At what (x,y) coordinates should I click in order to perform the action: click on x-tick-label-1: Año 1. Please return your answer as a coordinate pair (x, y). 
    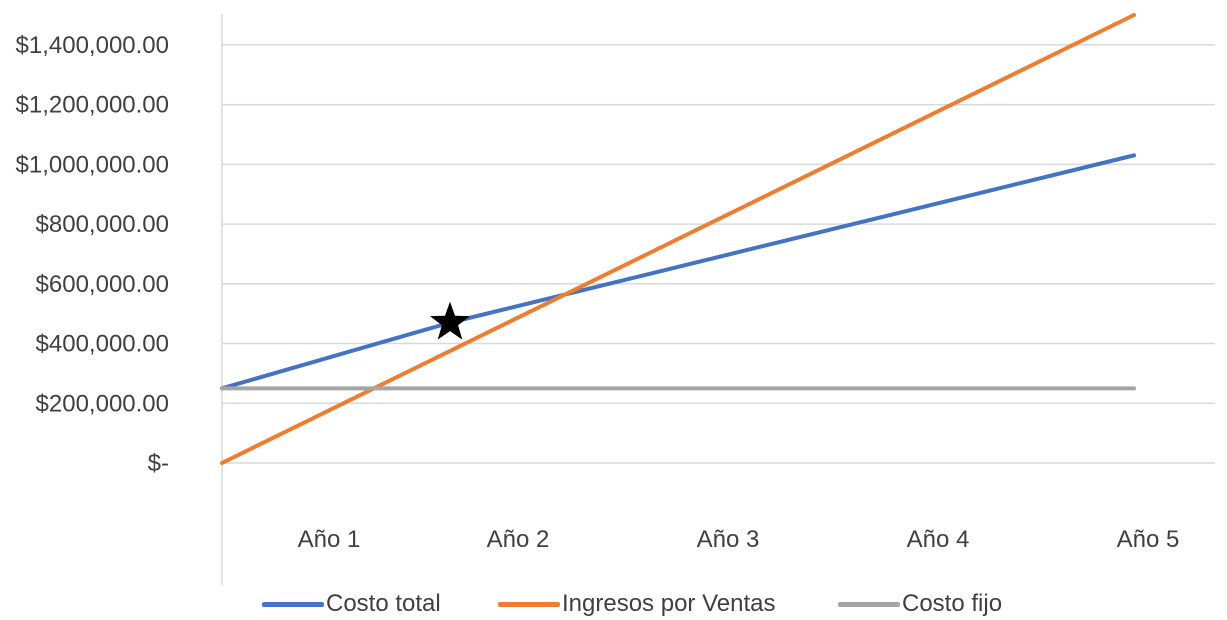
    Looking at the image, I should click on (329, 539).